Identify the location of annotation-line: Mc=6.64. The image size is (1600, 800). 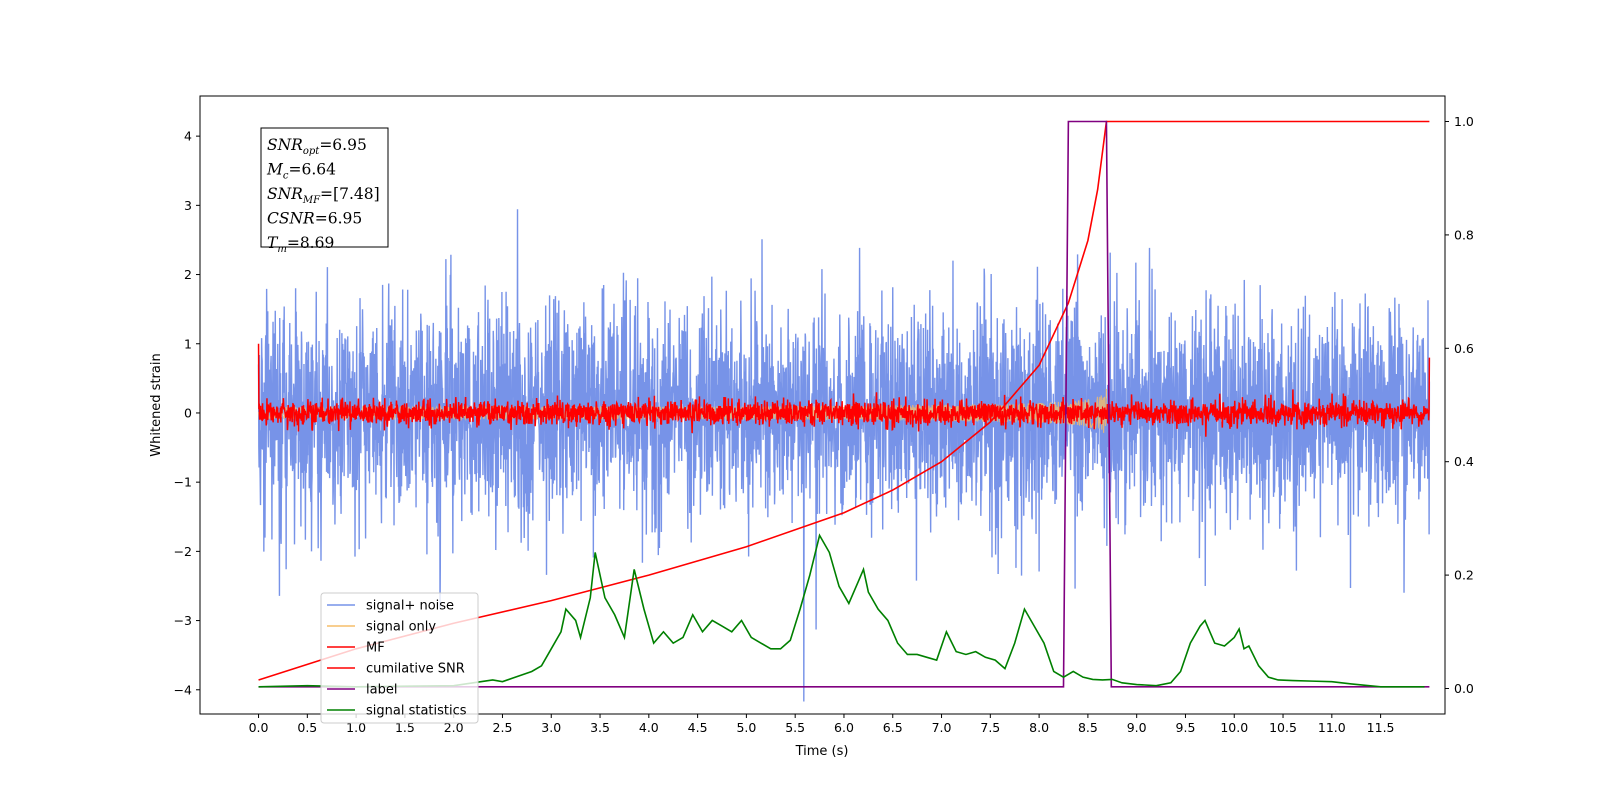
(301, 171).